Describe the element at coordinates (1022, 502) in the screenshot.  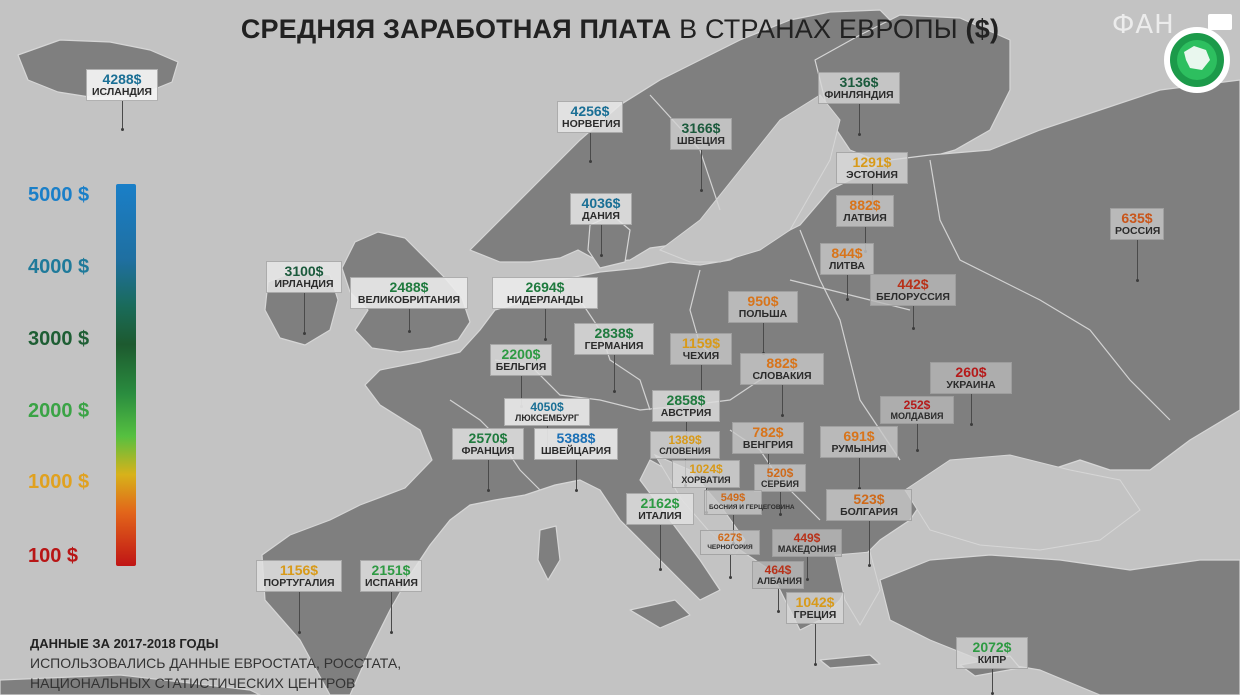
I see `black-sea` at that location.